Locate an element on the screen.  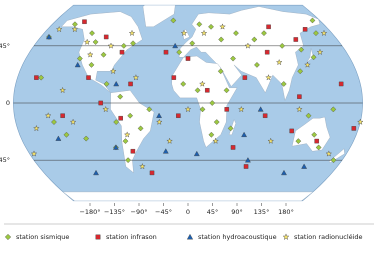
legend-label: station infrason is located at coordinates (131, 237).